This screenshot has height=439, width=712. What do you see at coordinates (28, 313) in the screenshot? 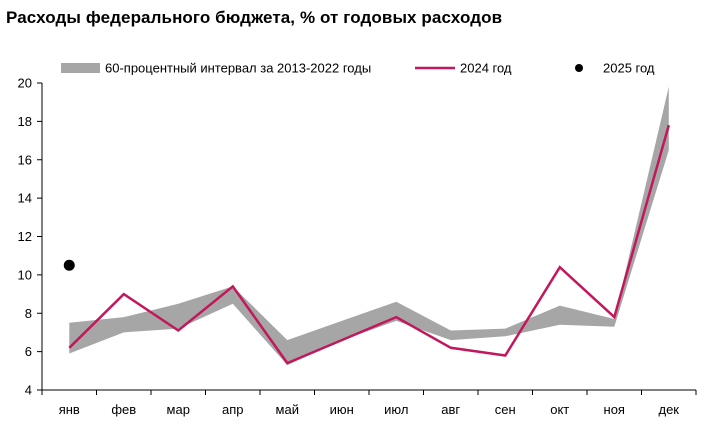
I see `y-tick-label: 8` at bounding box center [28, 313].